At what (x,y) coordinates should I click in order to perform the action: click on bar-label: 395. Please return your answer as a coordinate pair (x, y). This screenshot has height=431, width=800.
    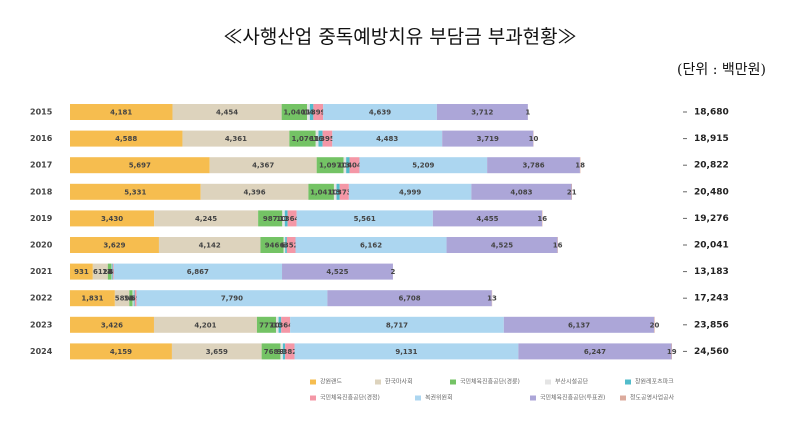
    Looking at the image, I should click on (327, 139).